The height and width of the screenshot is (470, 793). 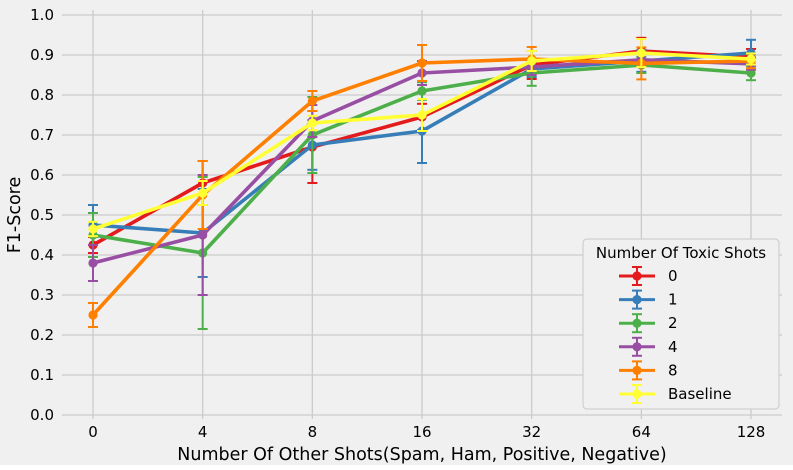 What do you see at coordinates (42, 95) in the screenshot?
I see `y-tick-label: 0.8` at bounding box center [42, 95].